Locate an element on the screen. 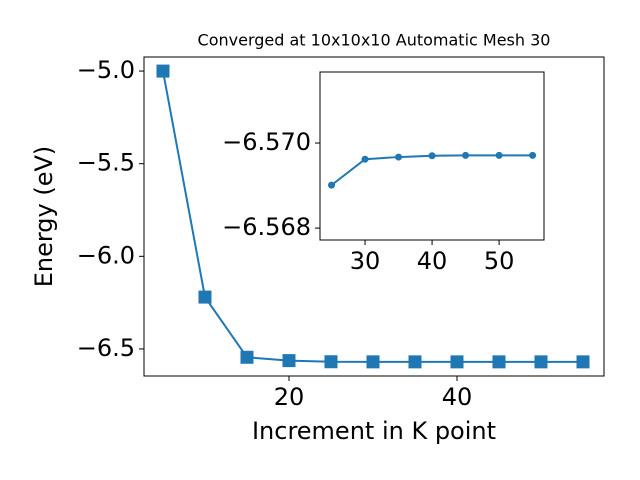 This screenshot has width=640, height=480. axes-frame is located at coordinates (432, 156).